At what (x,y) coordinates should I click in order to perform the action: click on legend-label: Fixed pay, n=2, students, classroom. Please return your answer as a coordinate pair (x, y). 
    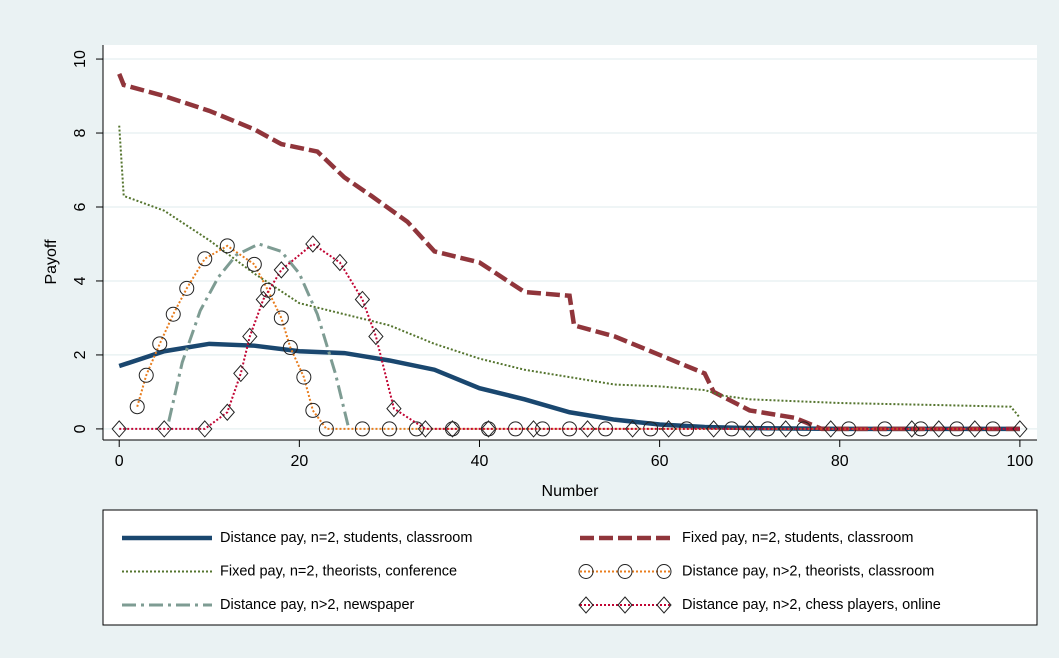
    Looking at the image, I should click on (797, 538).